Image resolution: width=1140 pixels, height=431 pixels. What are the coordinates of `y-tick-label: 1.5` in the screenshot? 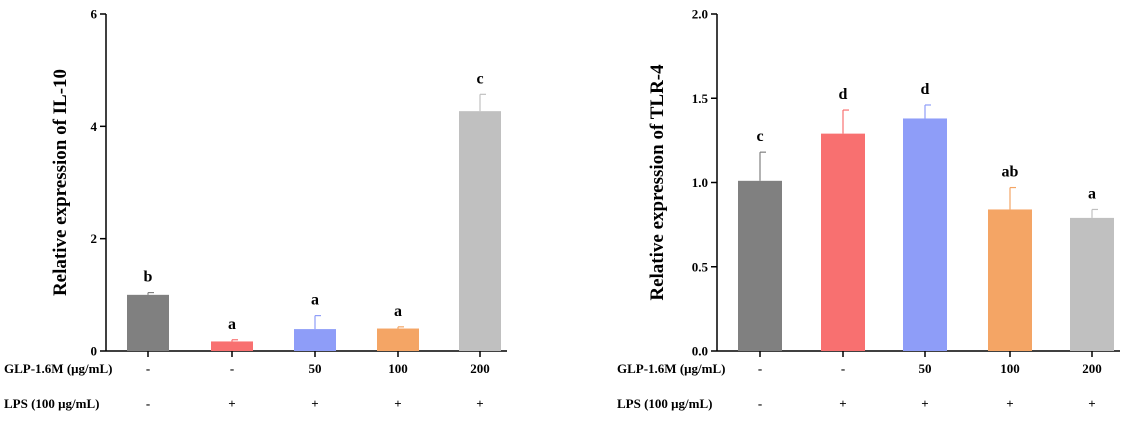 It's located at (700, 98).